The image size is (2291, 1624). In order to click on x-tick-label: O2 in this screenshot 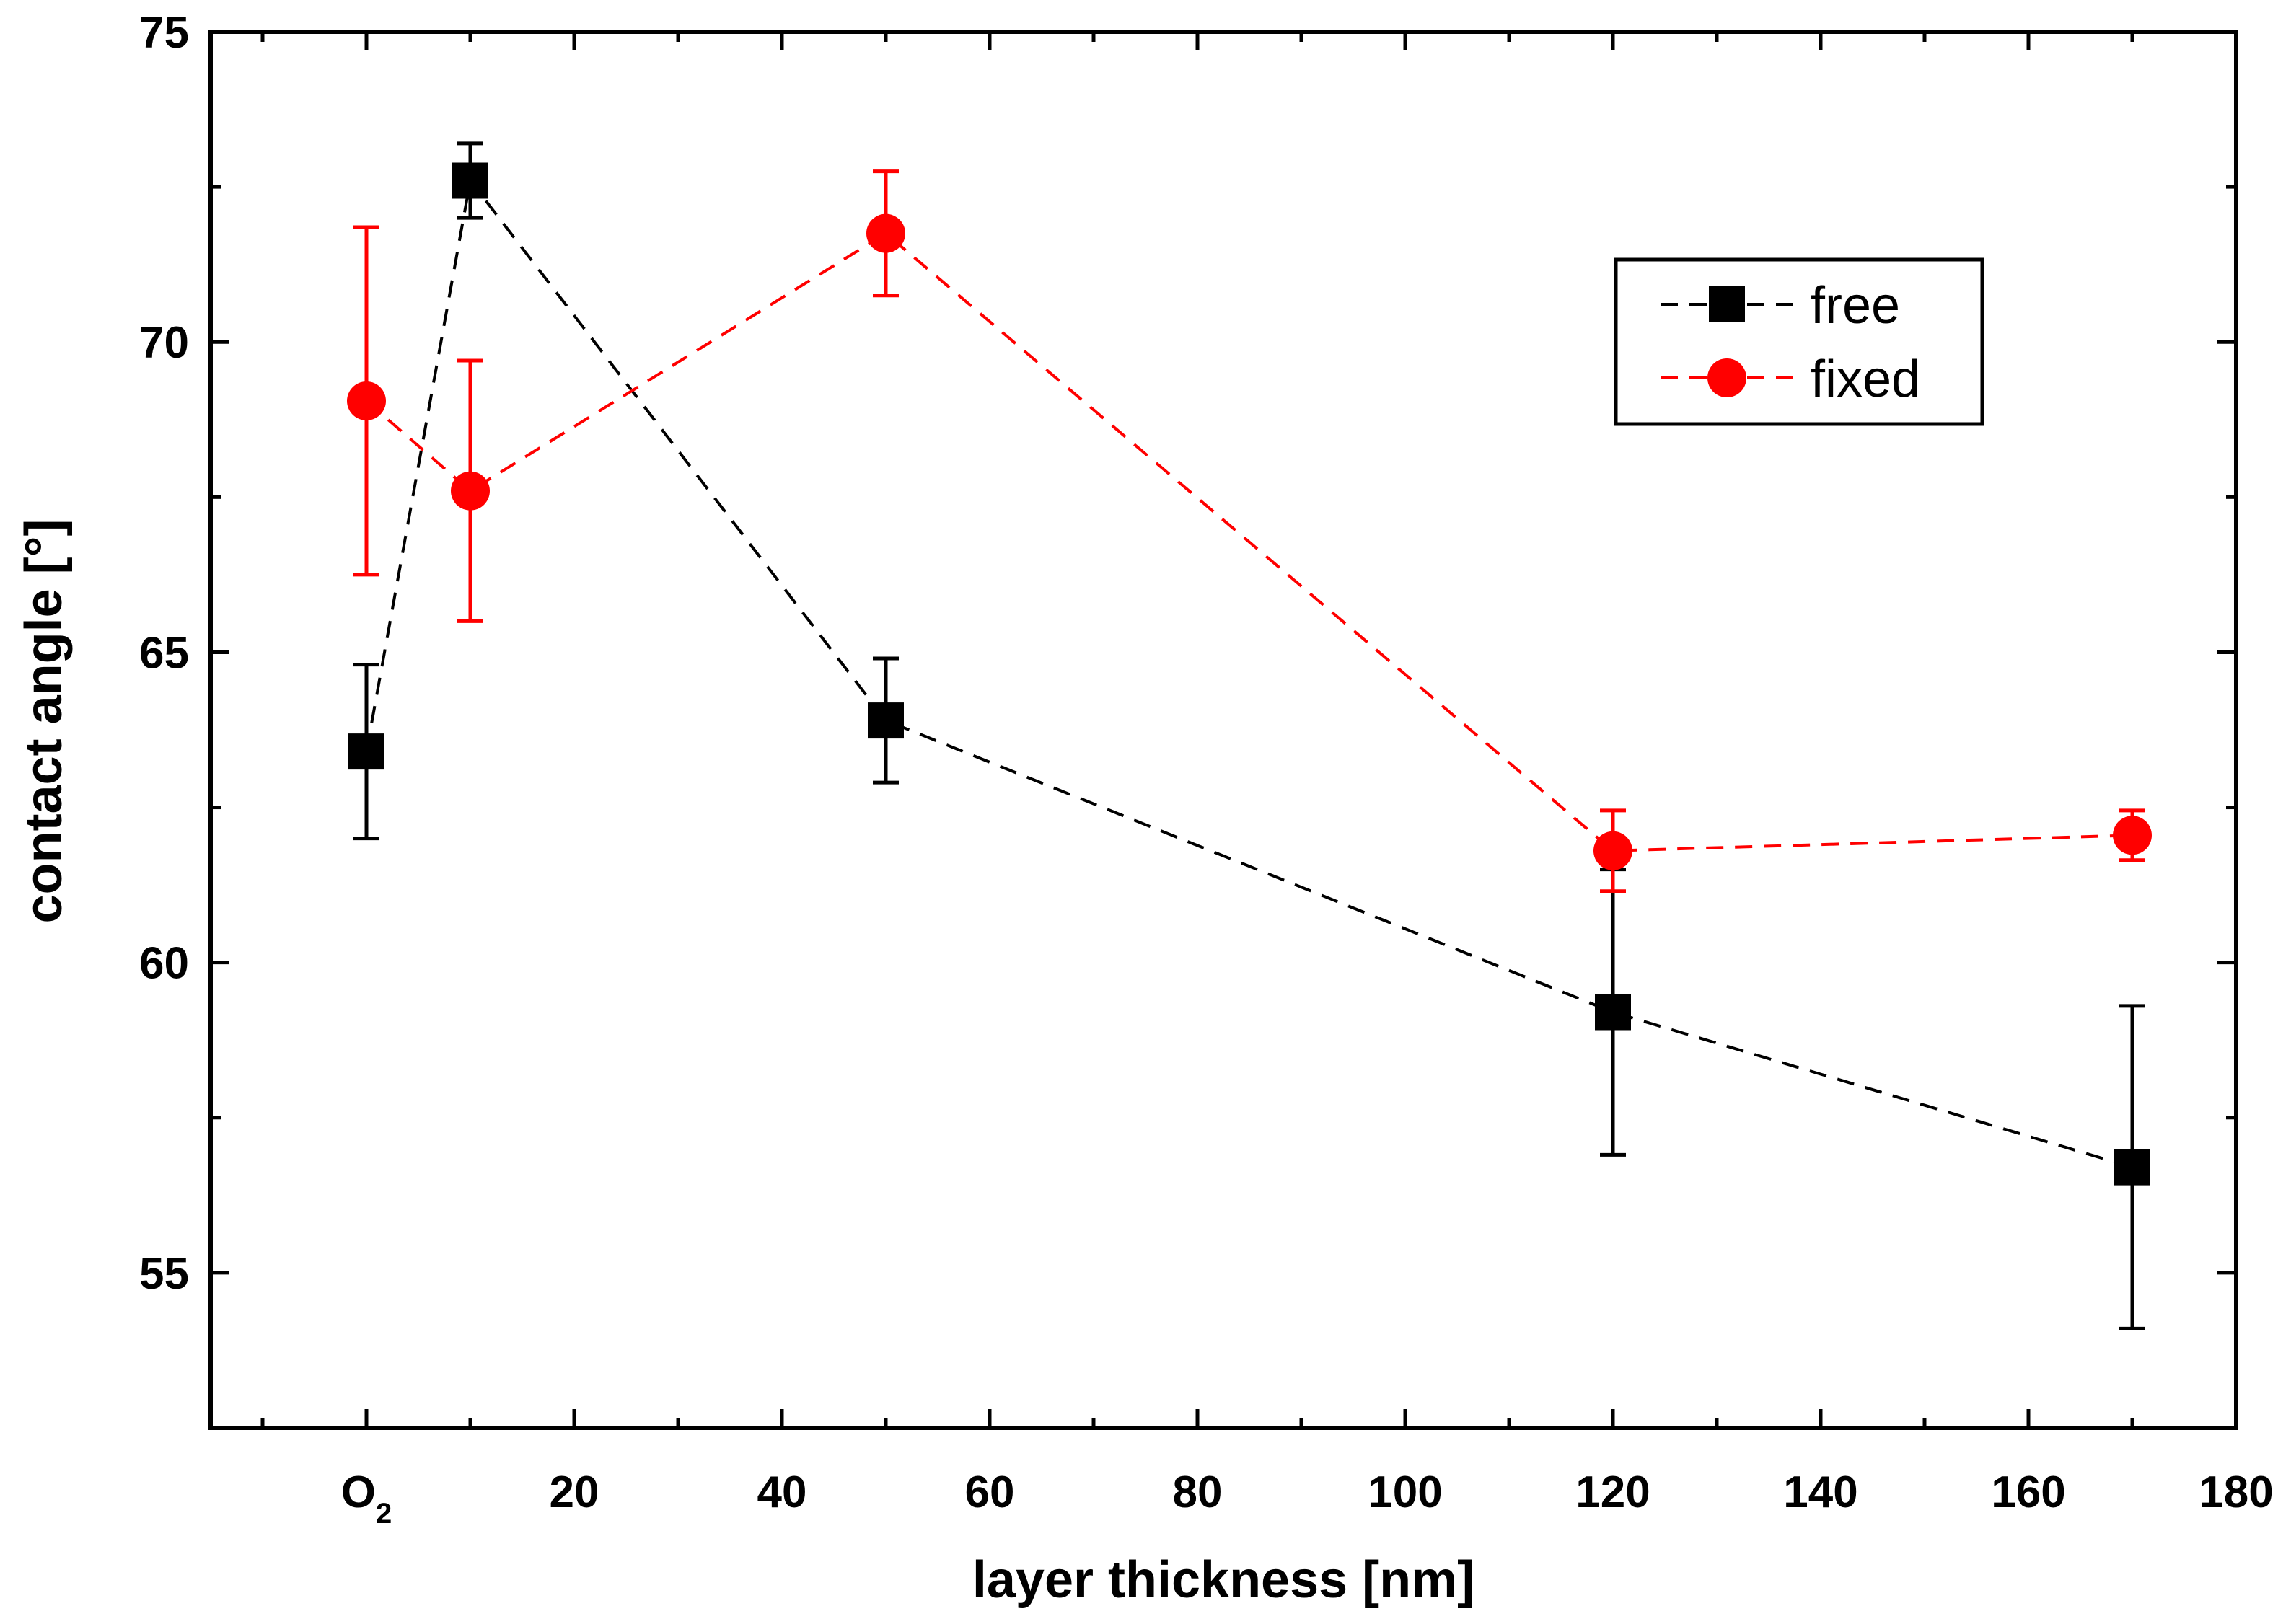, I will do `click(366, 1499)`.